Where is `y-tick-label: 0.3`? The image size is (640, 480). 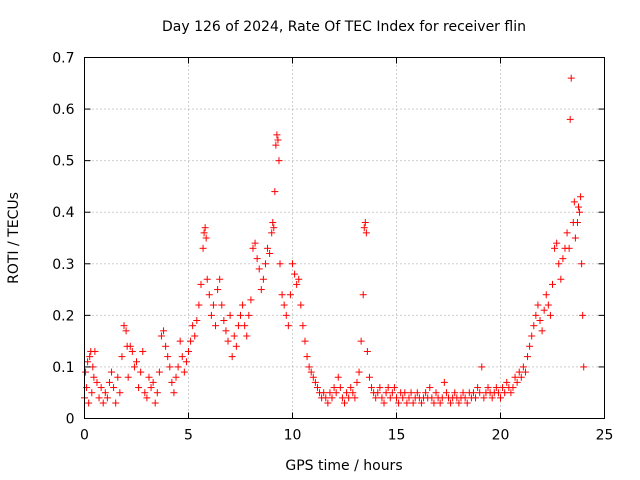
y-tick-label: 0.3 is located at coordinates (63, 265).